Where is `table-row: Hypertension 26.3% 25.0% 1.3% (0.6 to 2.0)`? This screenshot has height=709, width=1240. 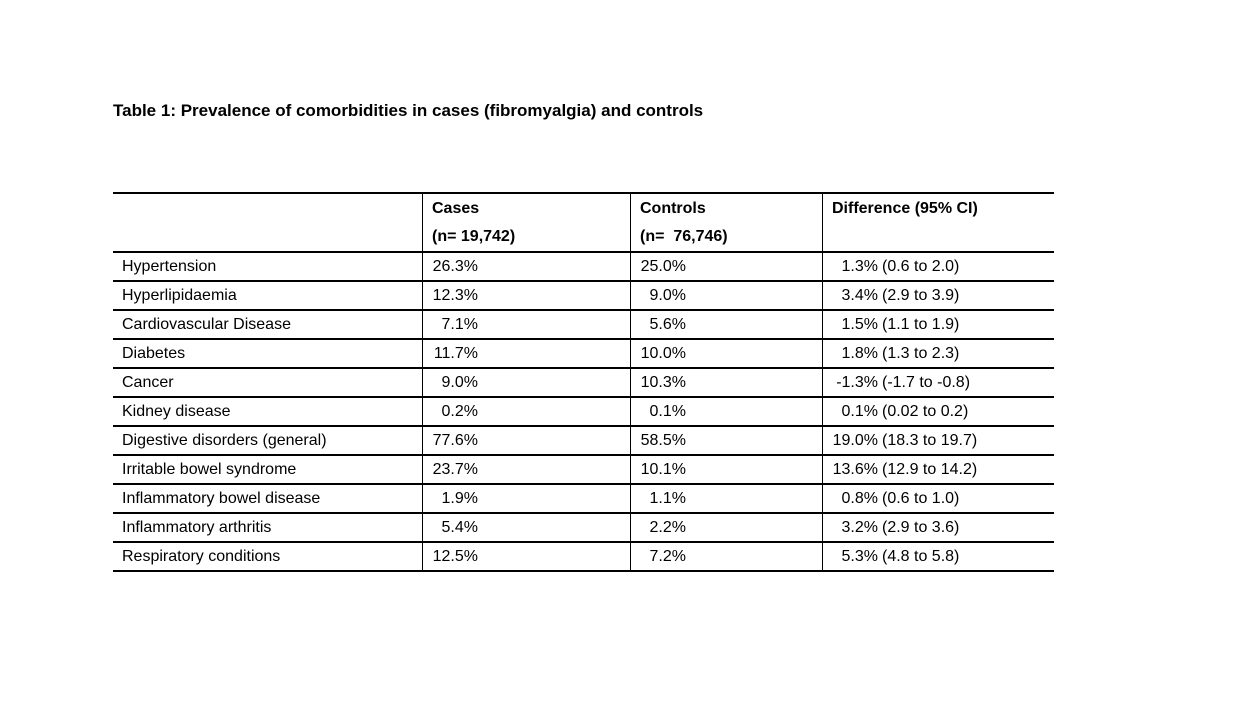
table-row: Hypertension 26.3% 25.0% 1.3% (0.6 to 2.0) is located at coordinates (583, 267).